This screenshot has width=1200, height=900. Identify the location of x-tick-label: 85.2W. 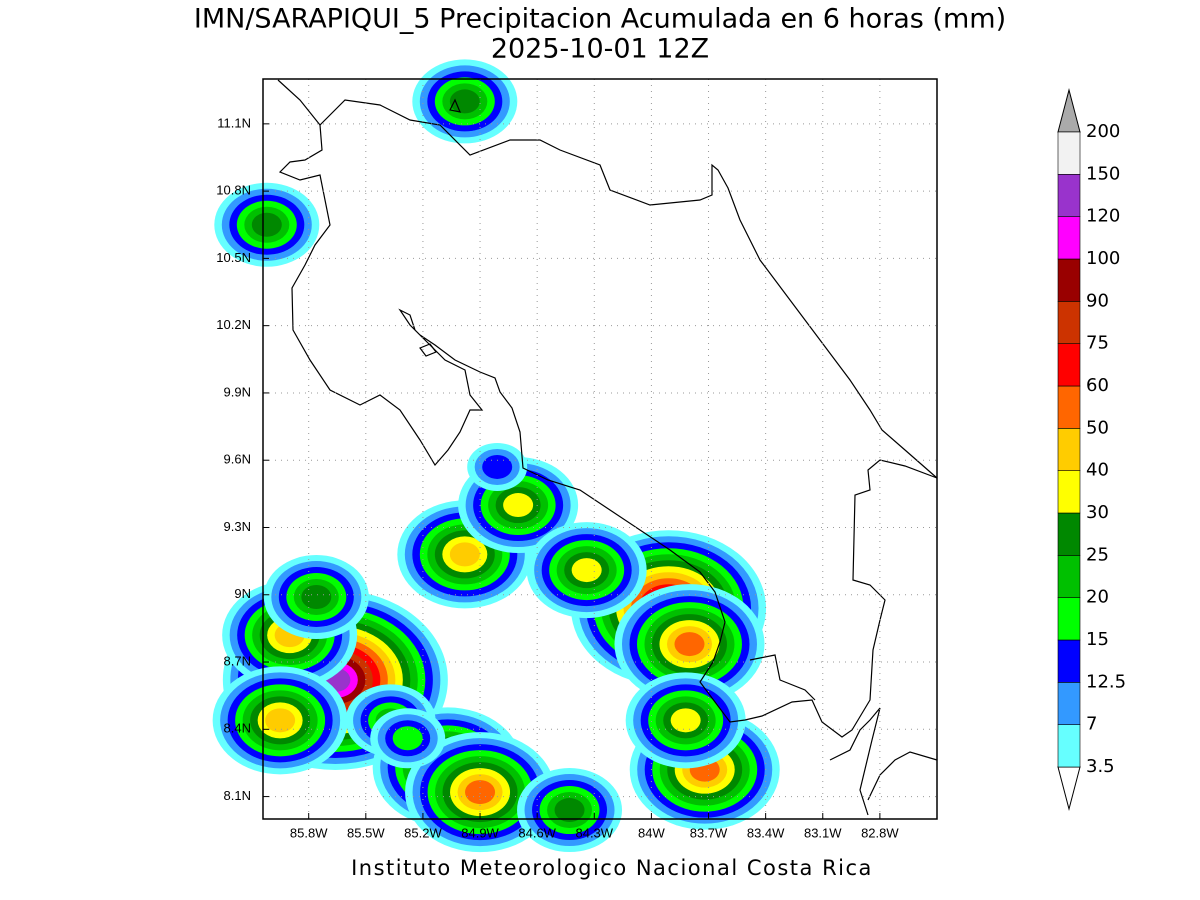
(423, 832).